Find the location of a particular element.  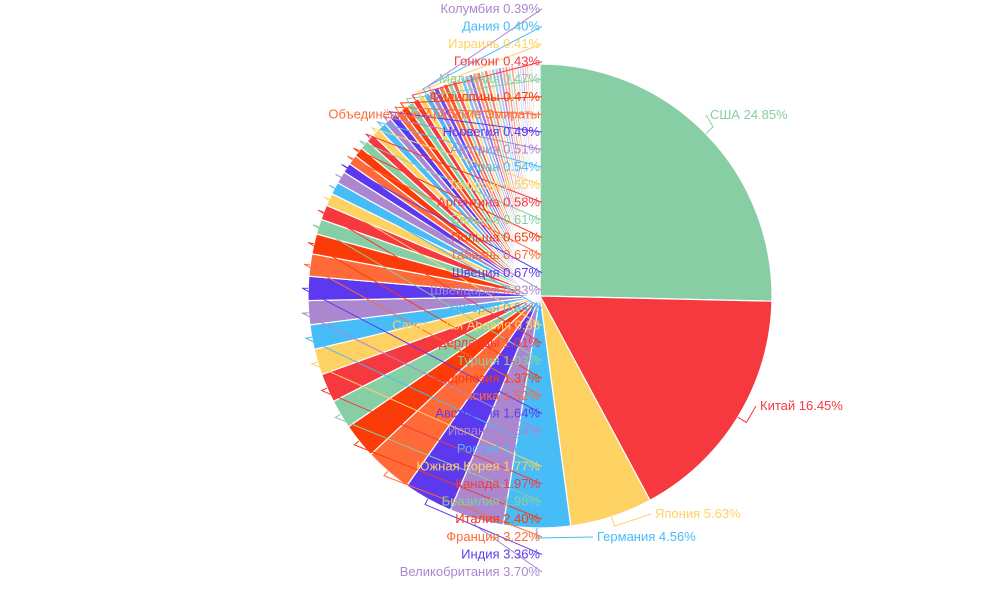

slice-label: Австрия 0.51% is located at coordinates (495, 149).